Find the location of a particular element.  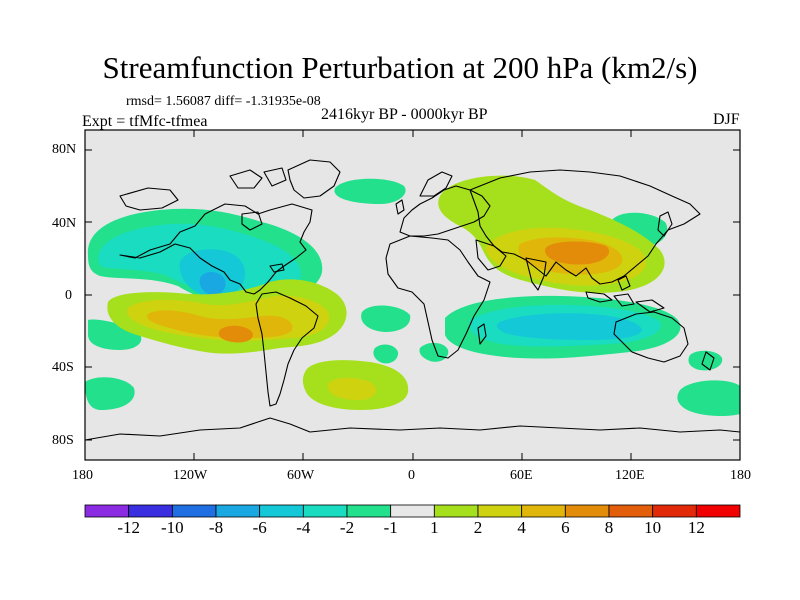

colorbar is located at coordinates (412, 511).